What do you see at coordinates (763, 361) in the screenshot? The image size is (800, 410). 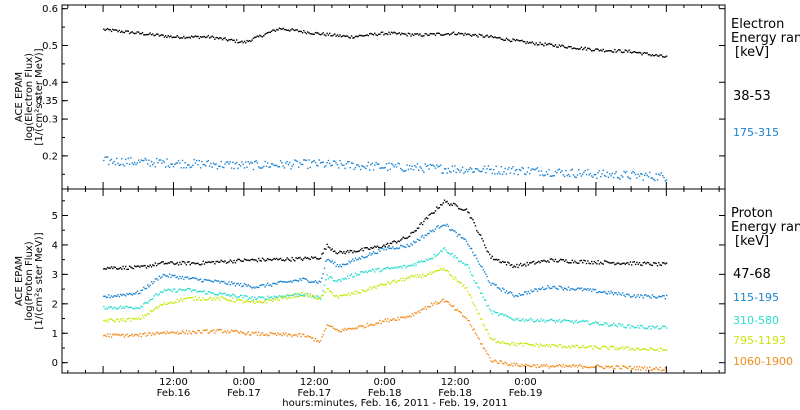 I see `proton-legend-item-1060-1900: 1060-1900` at bounding box center [763, 361].